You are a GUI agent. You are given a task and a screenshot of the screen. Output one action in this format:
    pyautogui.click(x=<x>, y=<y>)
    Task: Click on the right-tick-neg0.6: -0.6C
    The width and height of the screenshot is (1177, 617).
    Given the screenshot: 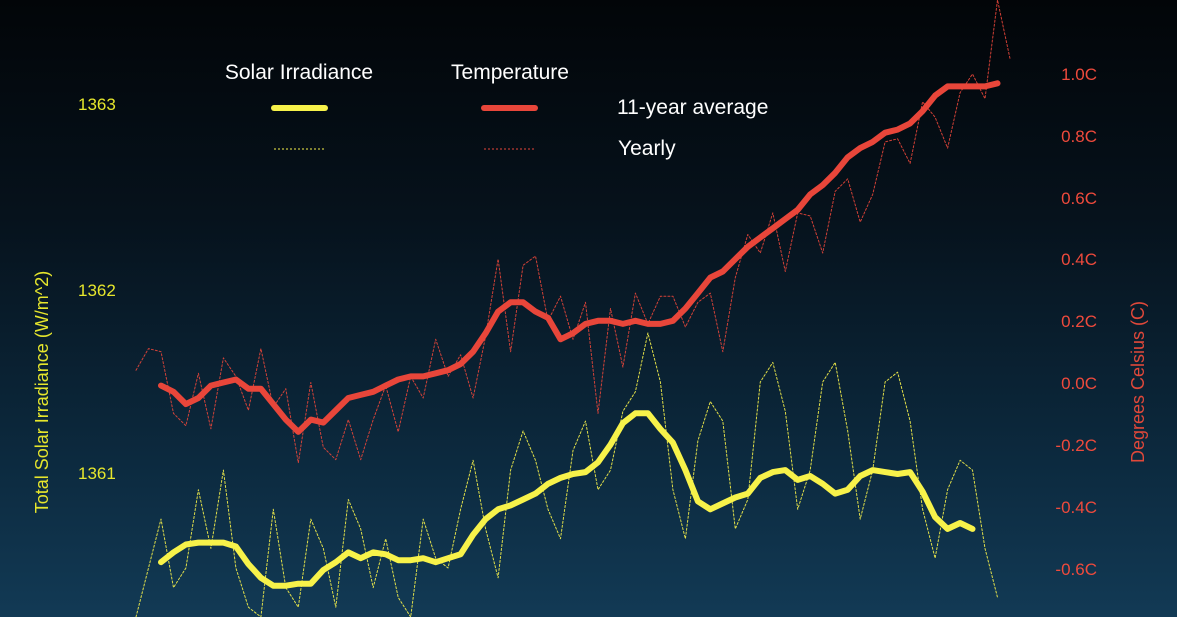 What is the action you would take?
    pyautogui.click(x=1076, y=569)
    